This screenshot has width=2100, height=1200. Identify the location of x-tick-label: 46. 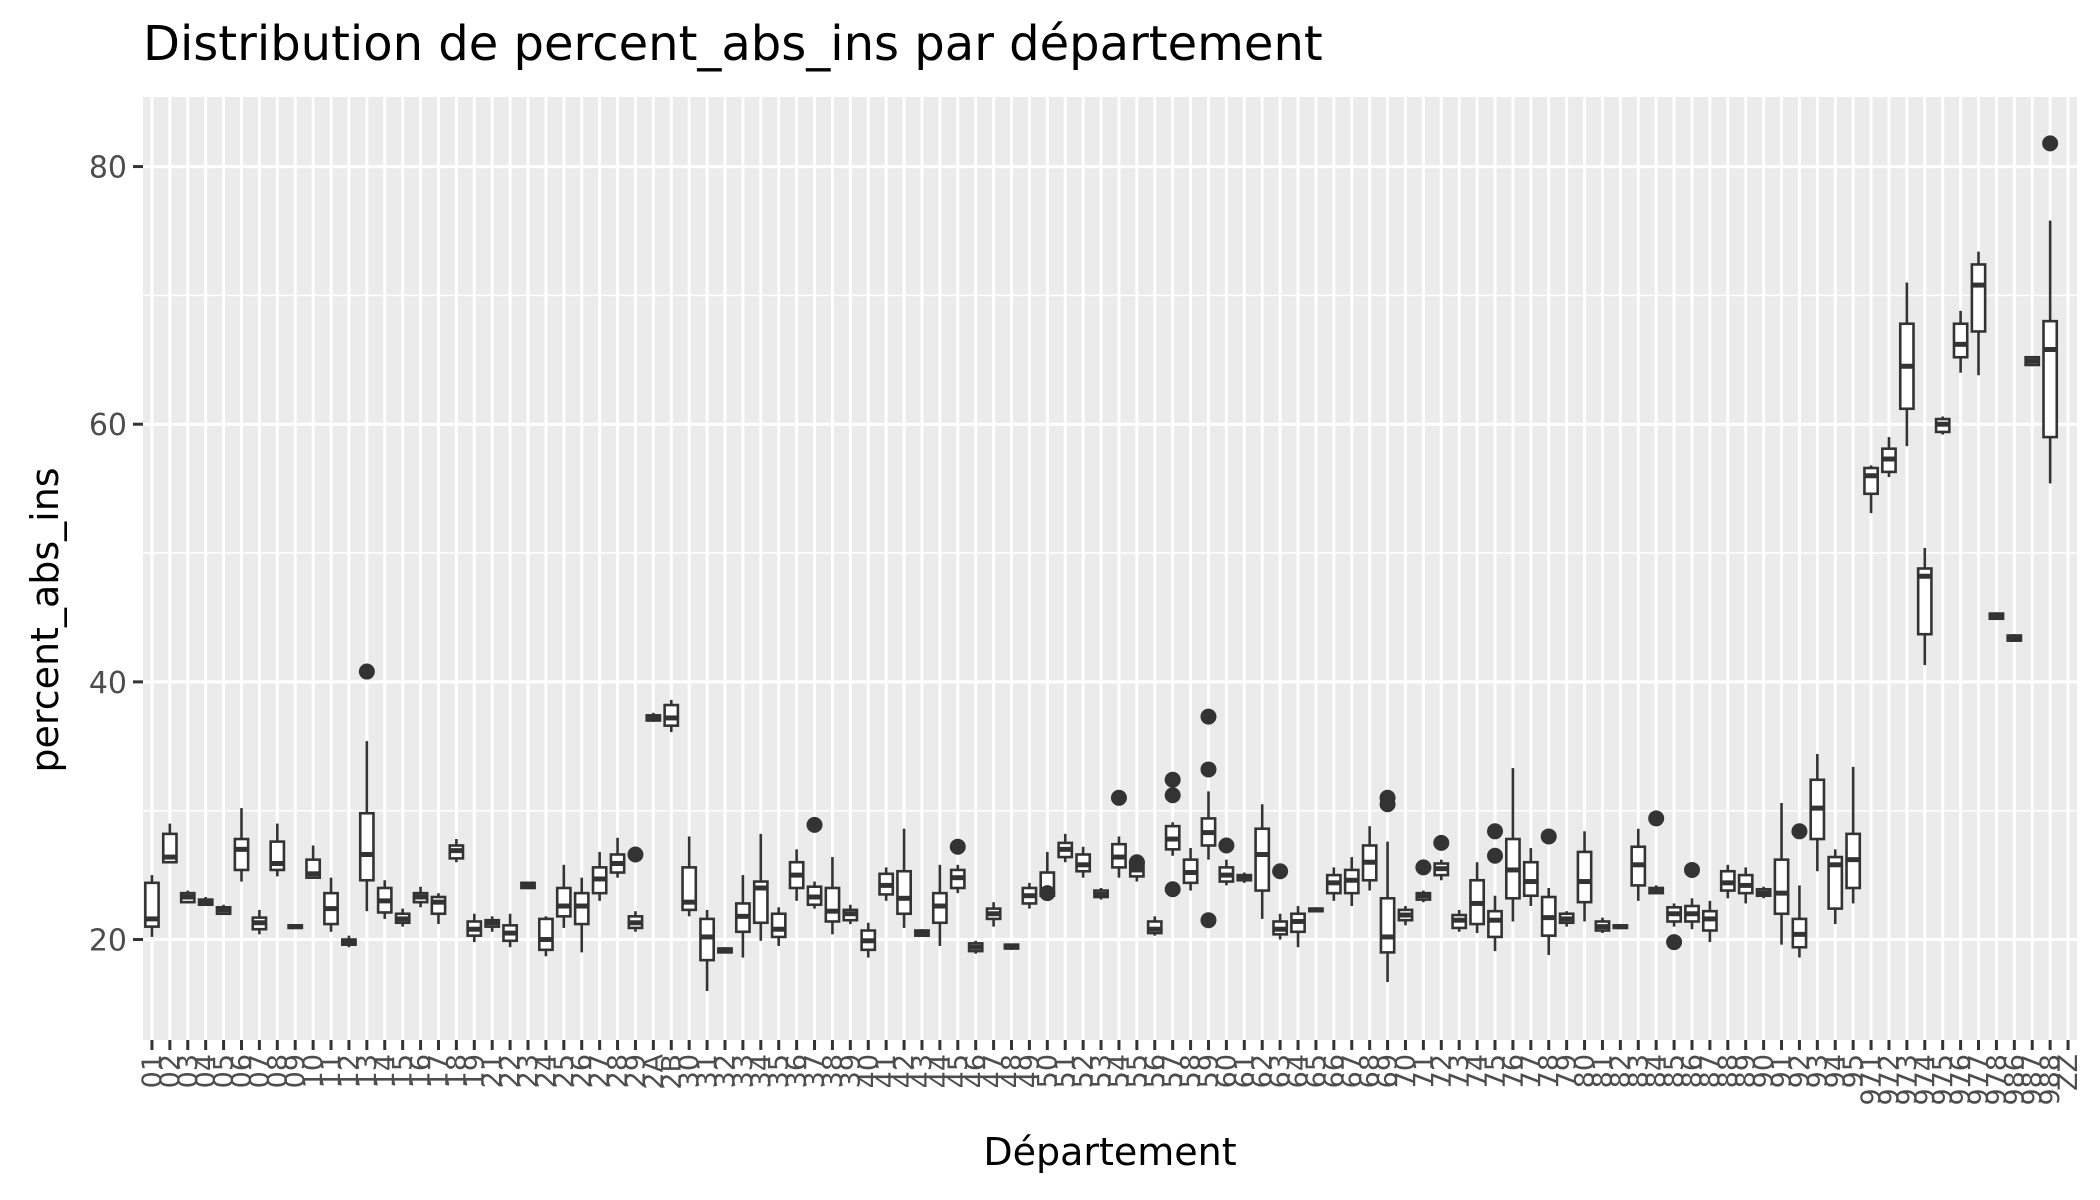
(976, 1071).